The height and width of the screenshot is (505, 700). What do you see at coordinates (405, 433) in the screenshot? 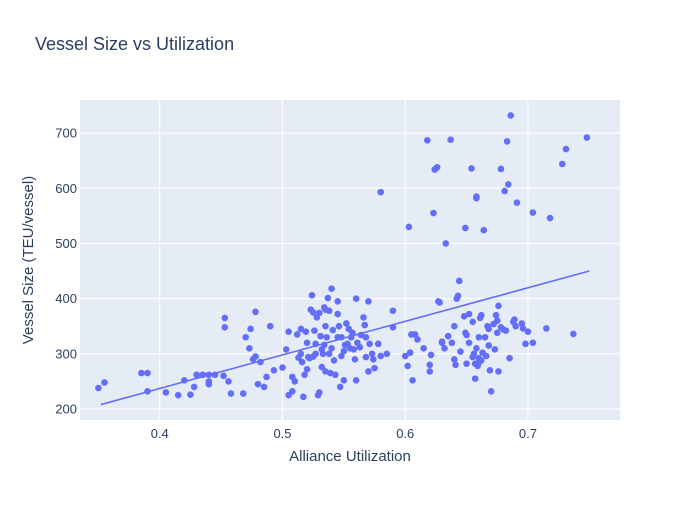
I see `x-tick-label: 0.6` at bounding box center [405, 433].